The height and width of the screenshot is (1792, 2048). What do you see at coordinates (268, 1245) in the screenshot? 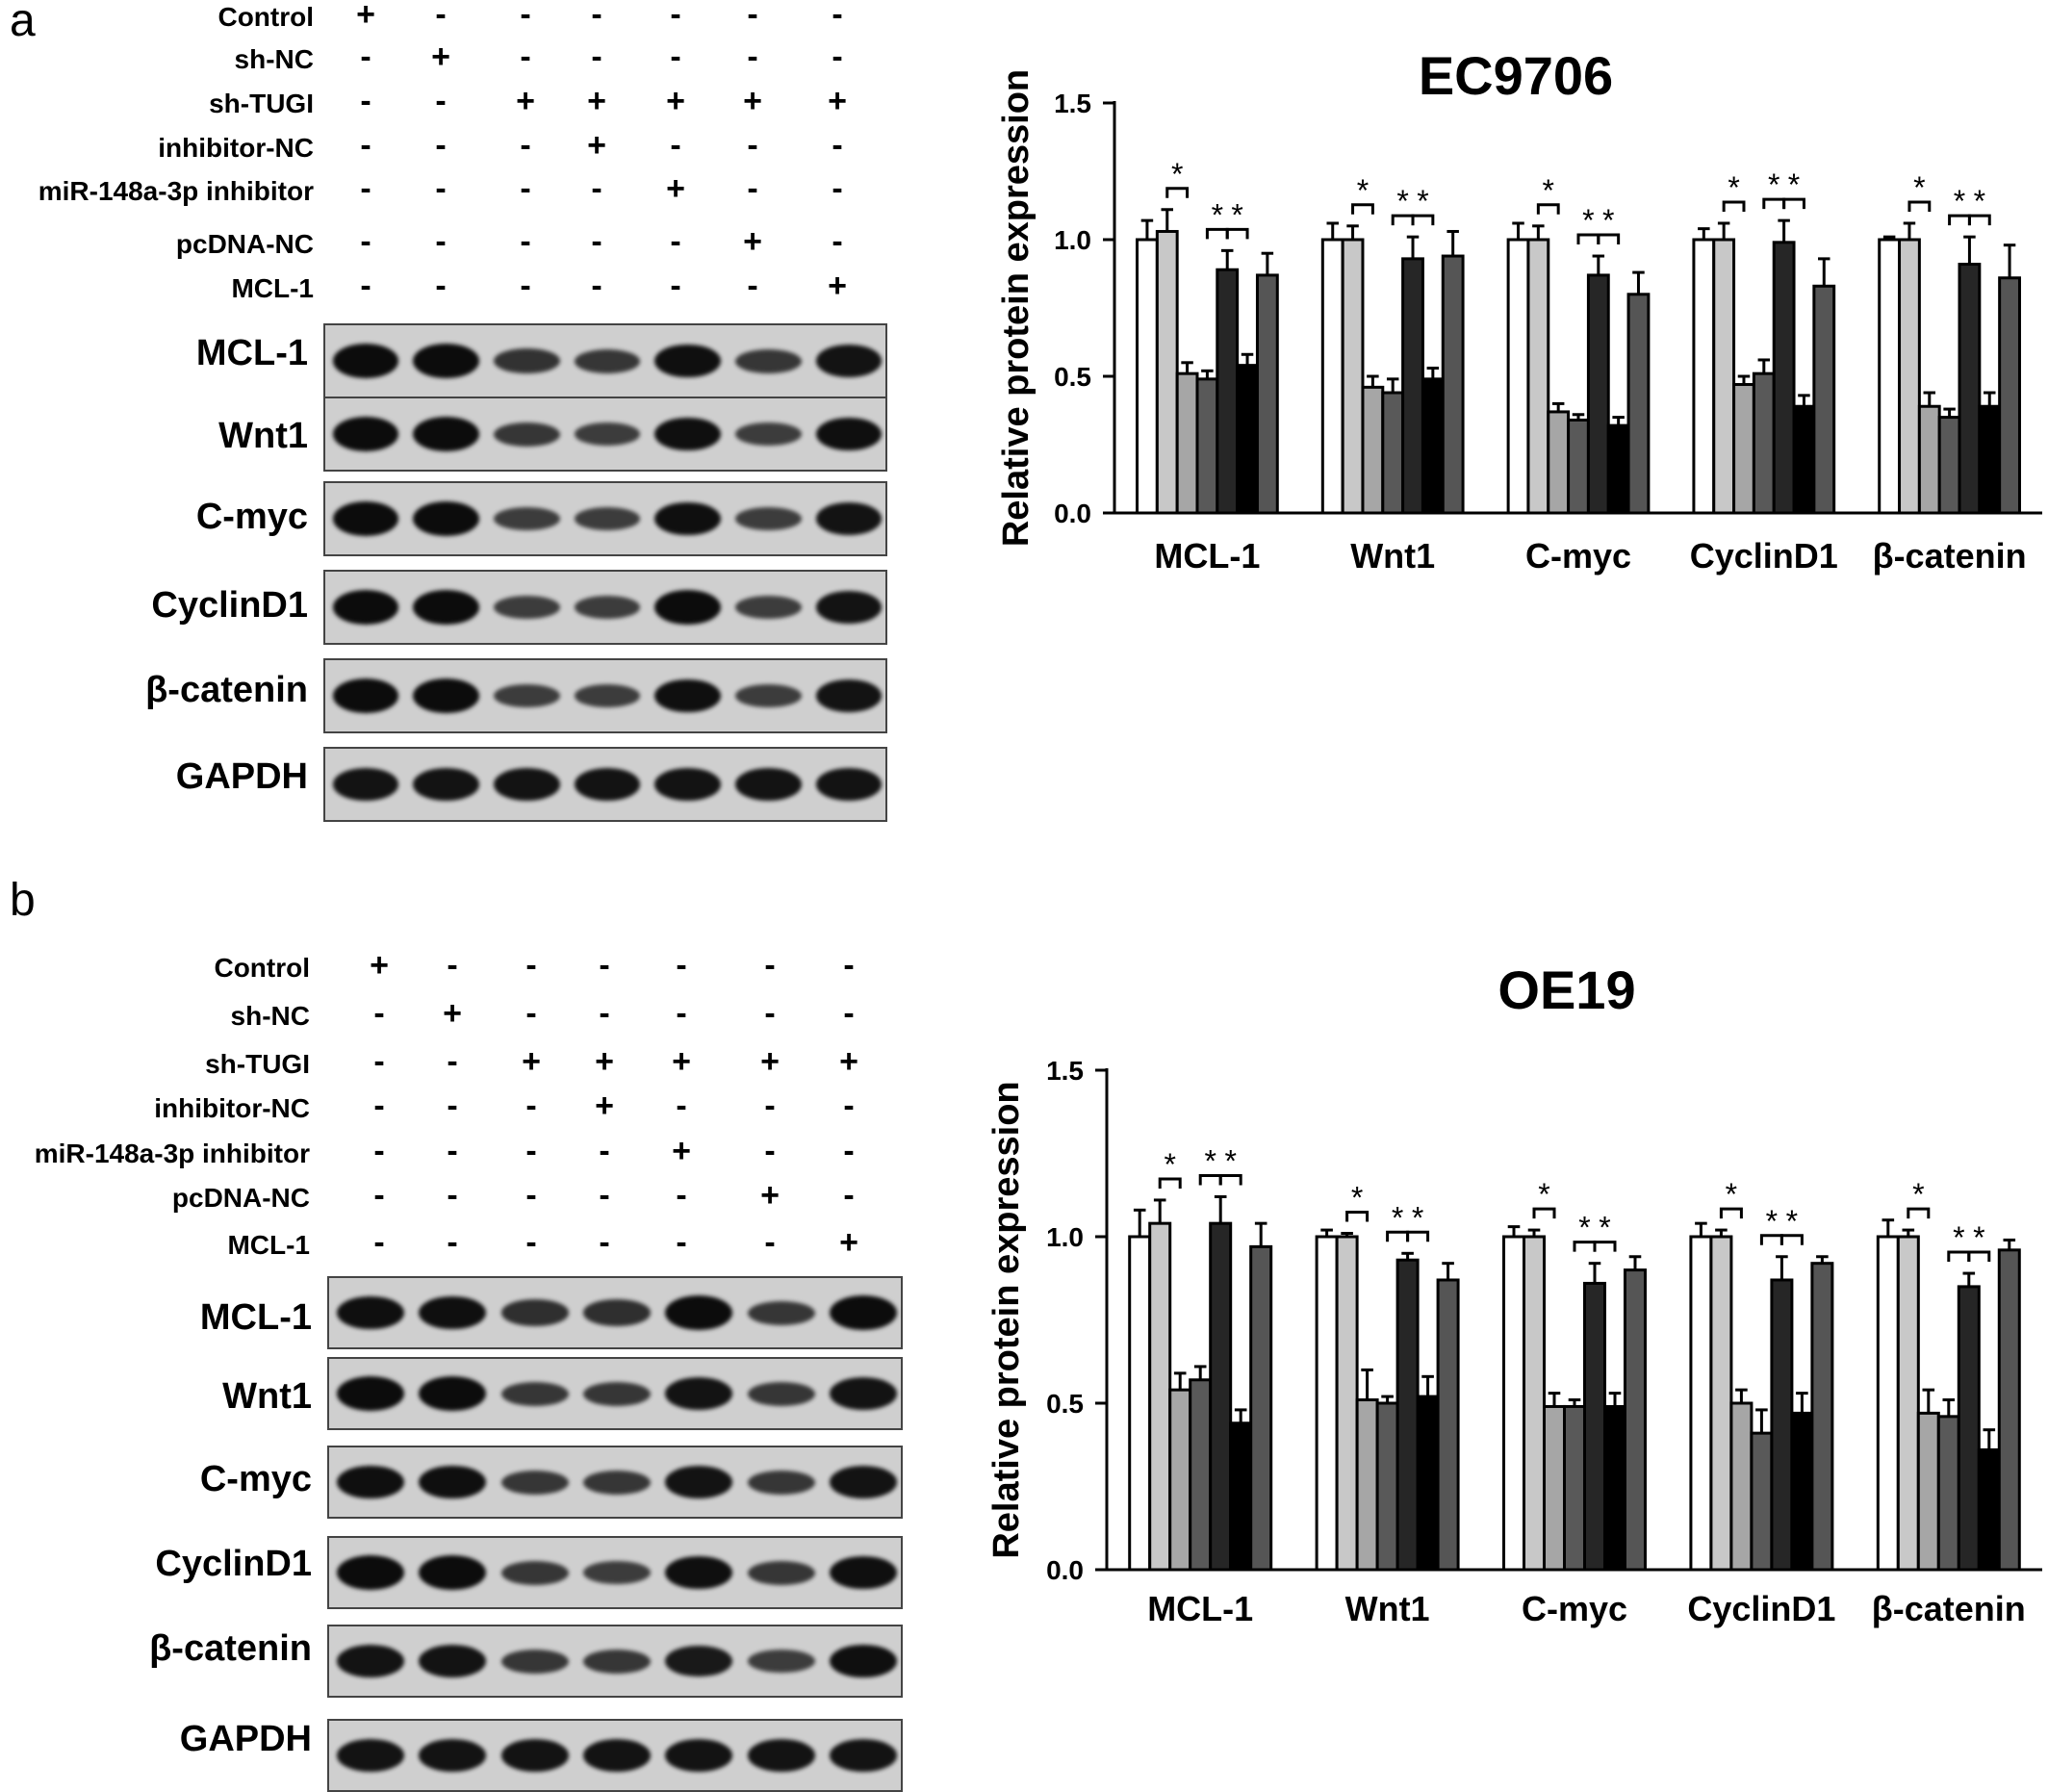
I see `treatment-label: MCL-1` at bounding box center [268, 1245].